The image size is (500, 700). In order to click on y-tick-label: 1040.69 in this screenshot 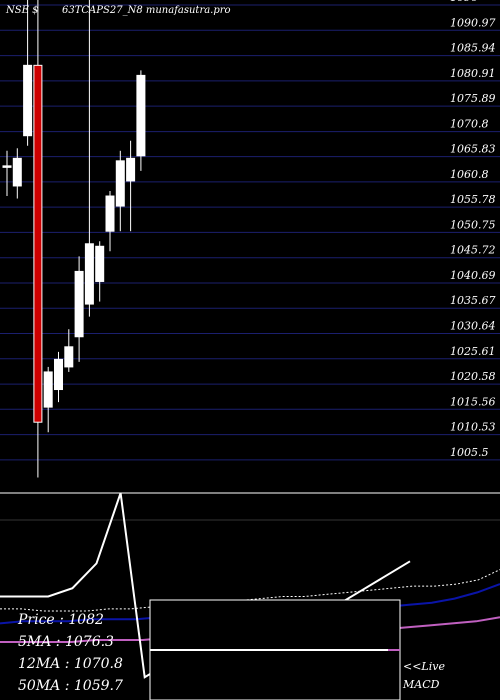, I will do `click(473, 275)`.